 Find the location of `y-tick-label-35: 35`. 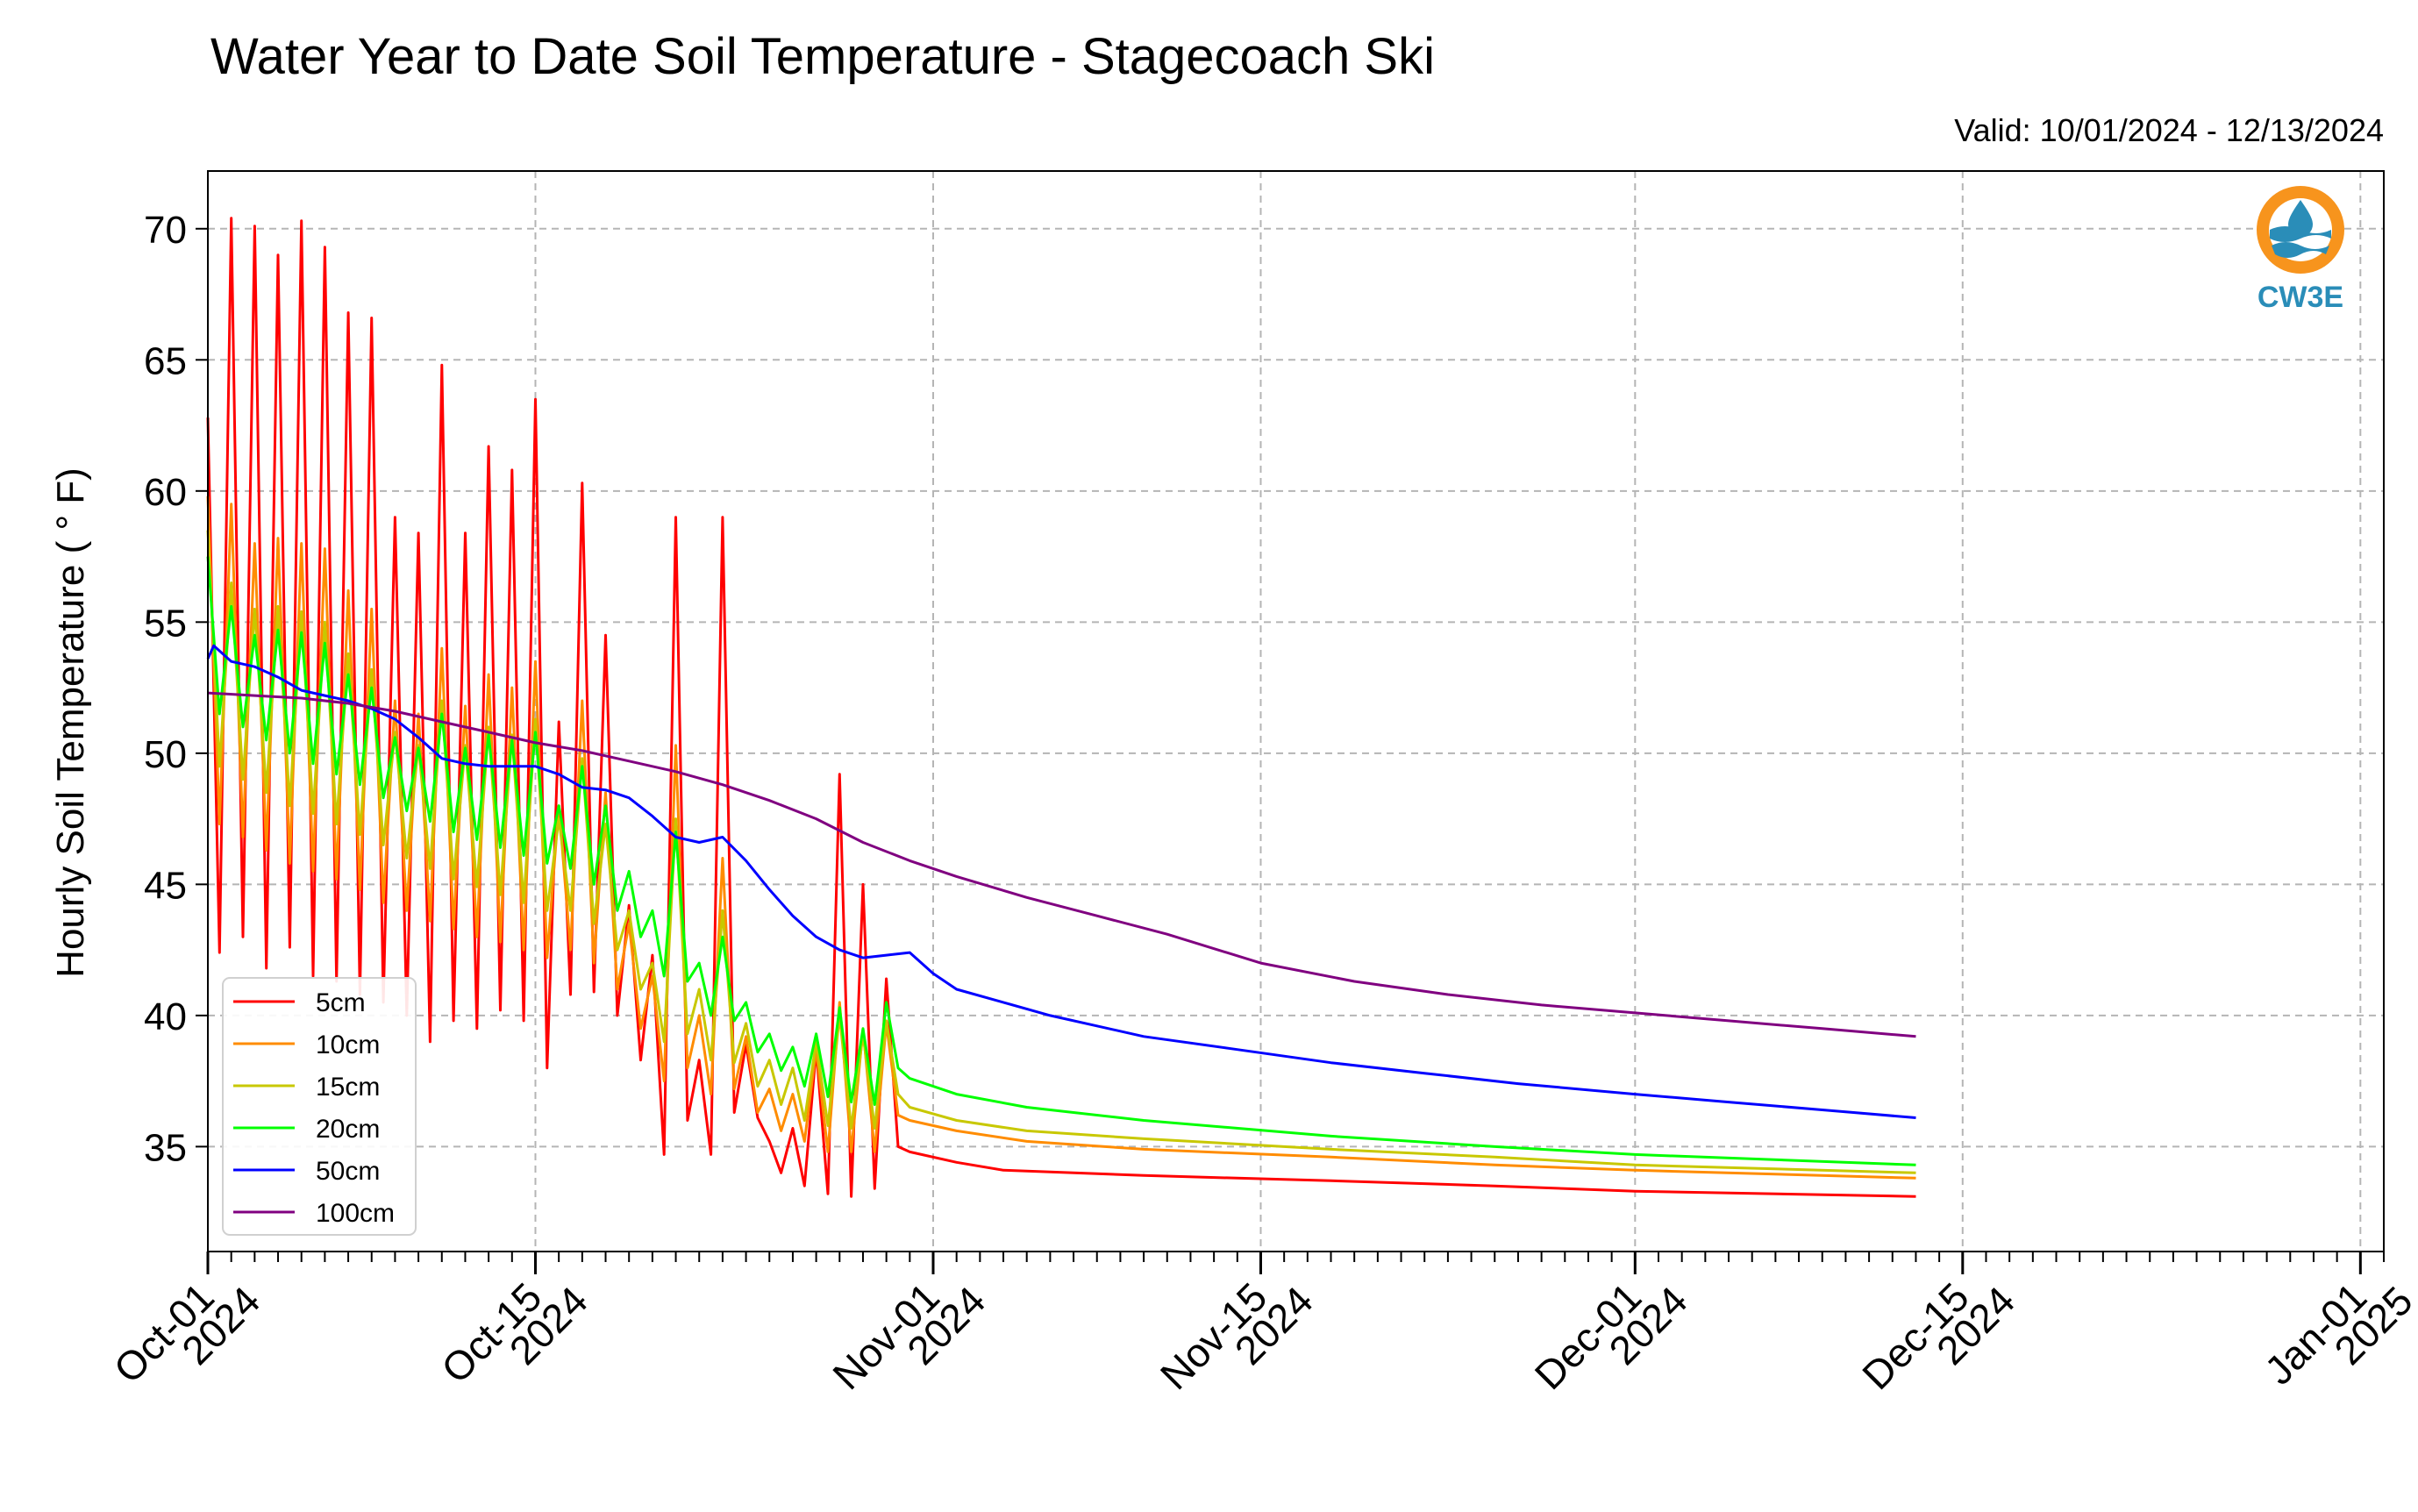

y-tick-label-35: 35 is located at coordinates (165, 1147).